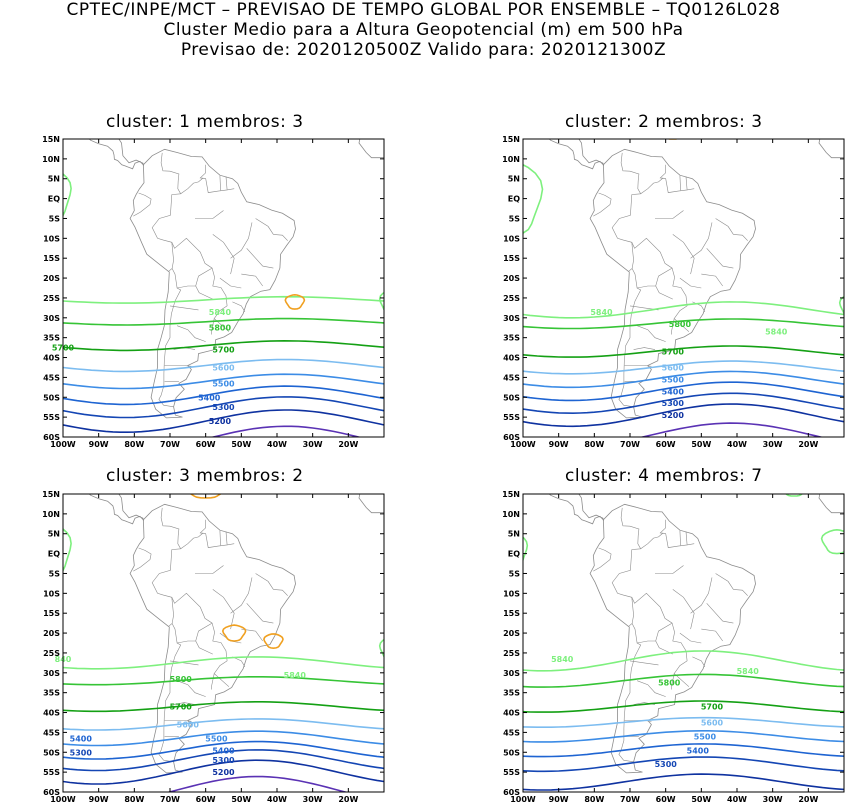 The image size is (847, 803). What do you see at coordinates (223, 383) in the screenshot?
I see `contour-label: 5500` at bounding box center [223, 383].